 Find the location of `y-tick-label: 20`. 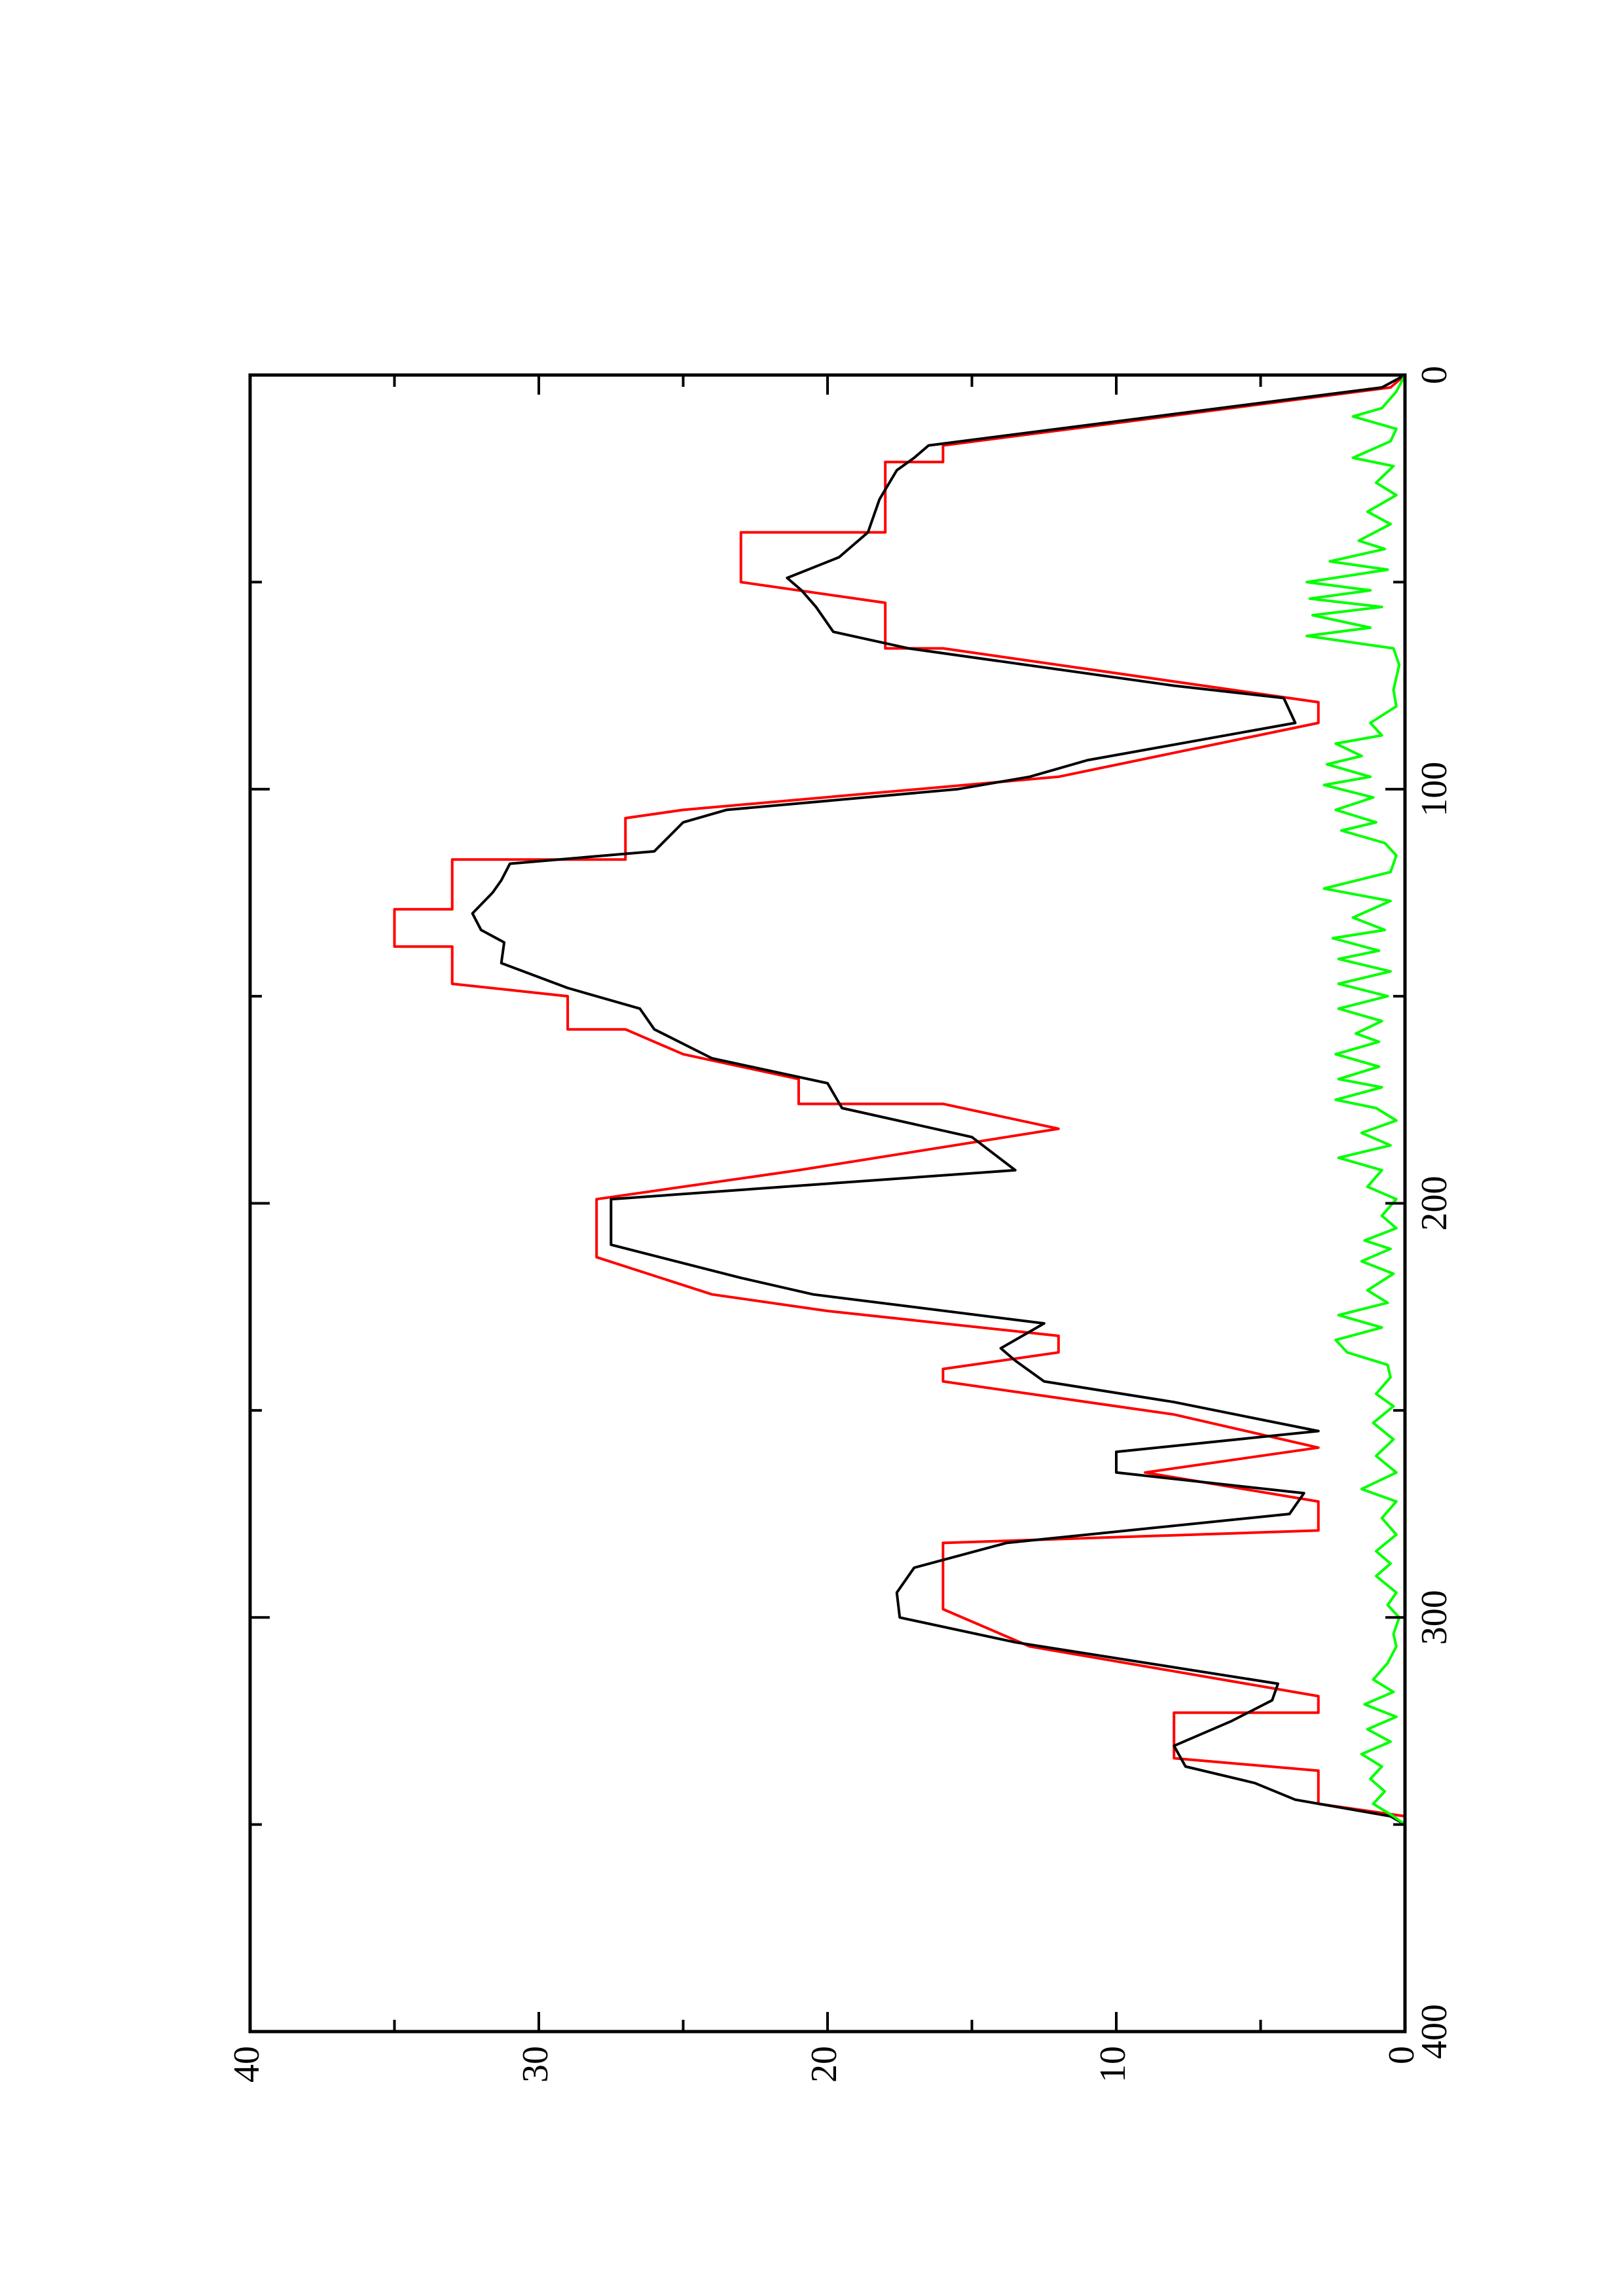

y-tick-label: 20 is located at coordinates (824, 2064).